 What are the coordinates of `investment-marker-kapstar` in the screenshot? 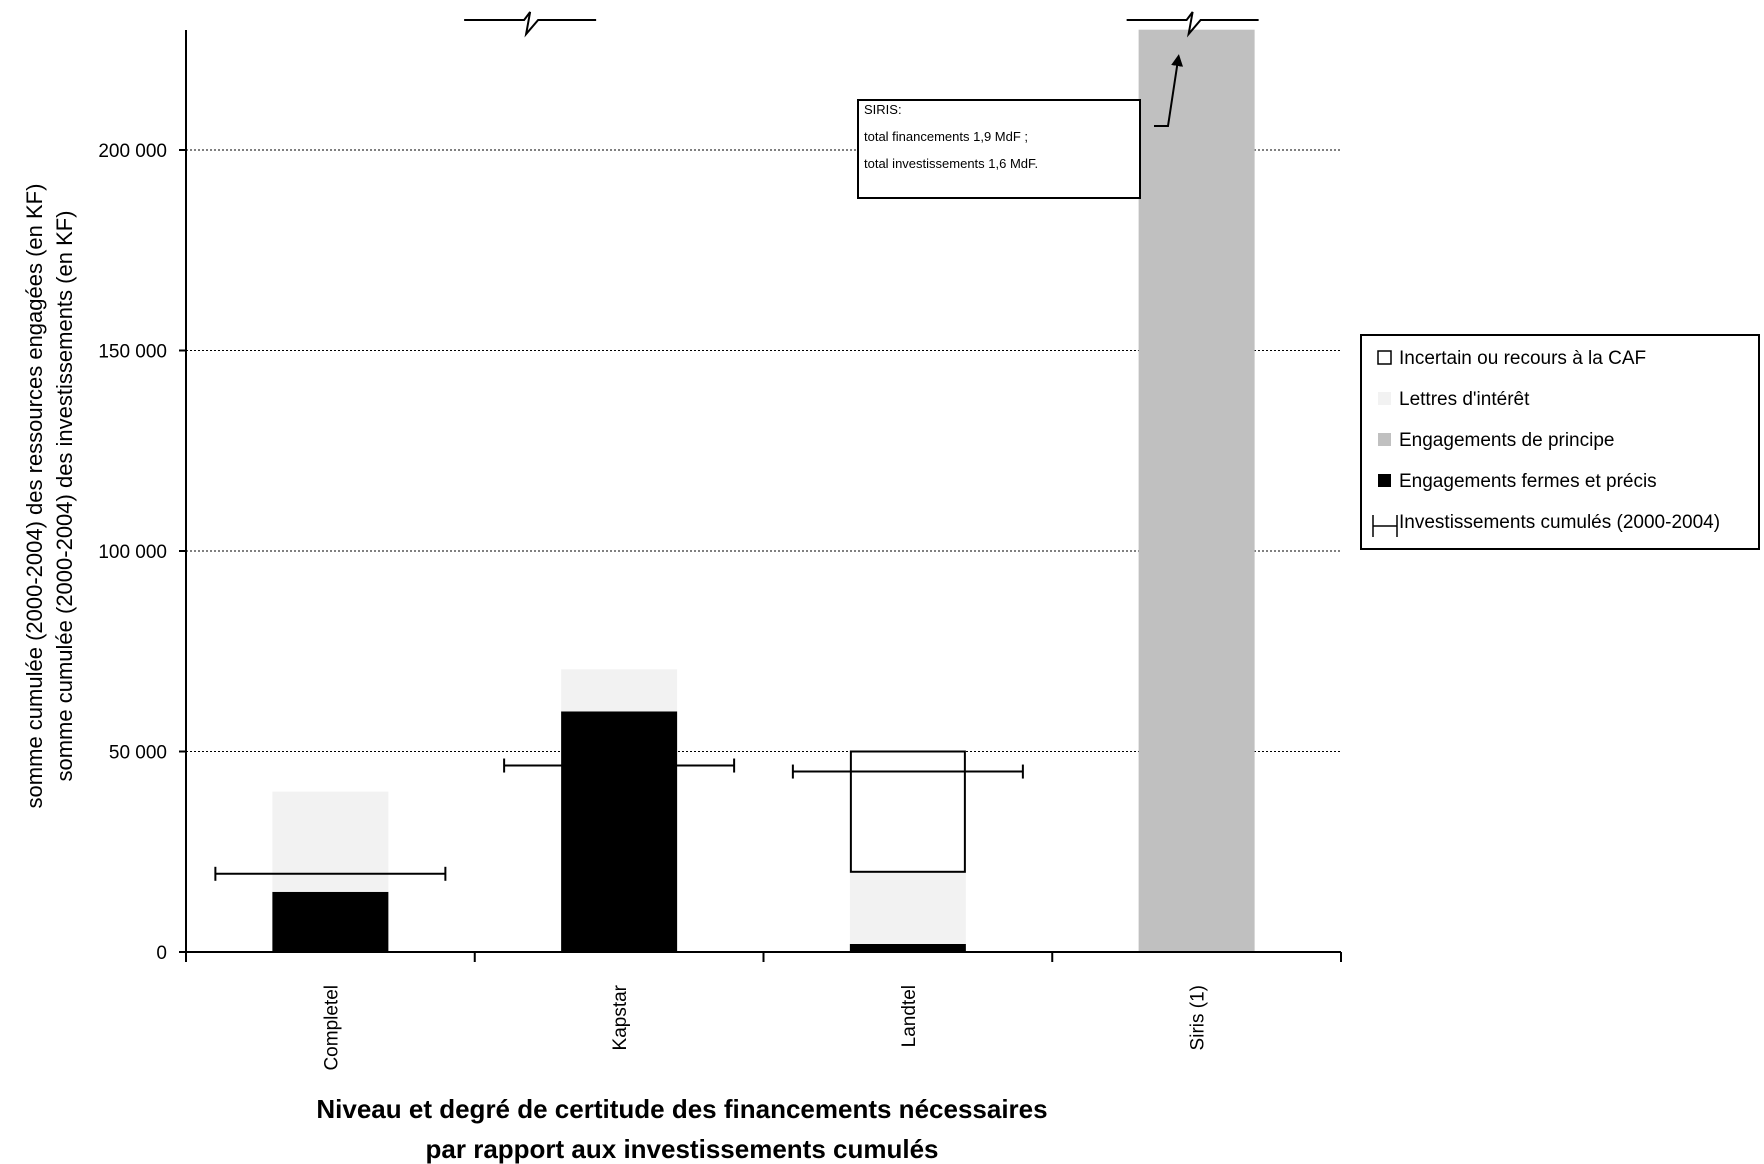 It's located at (619, 765).